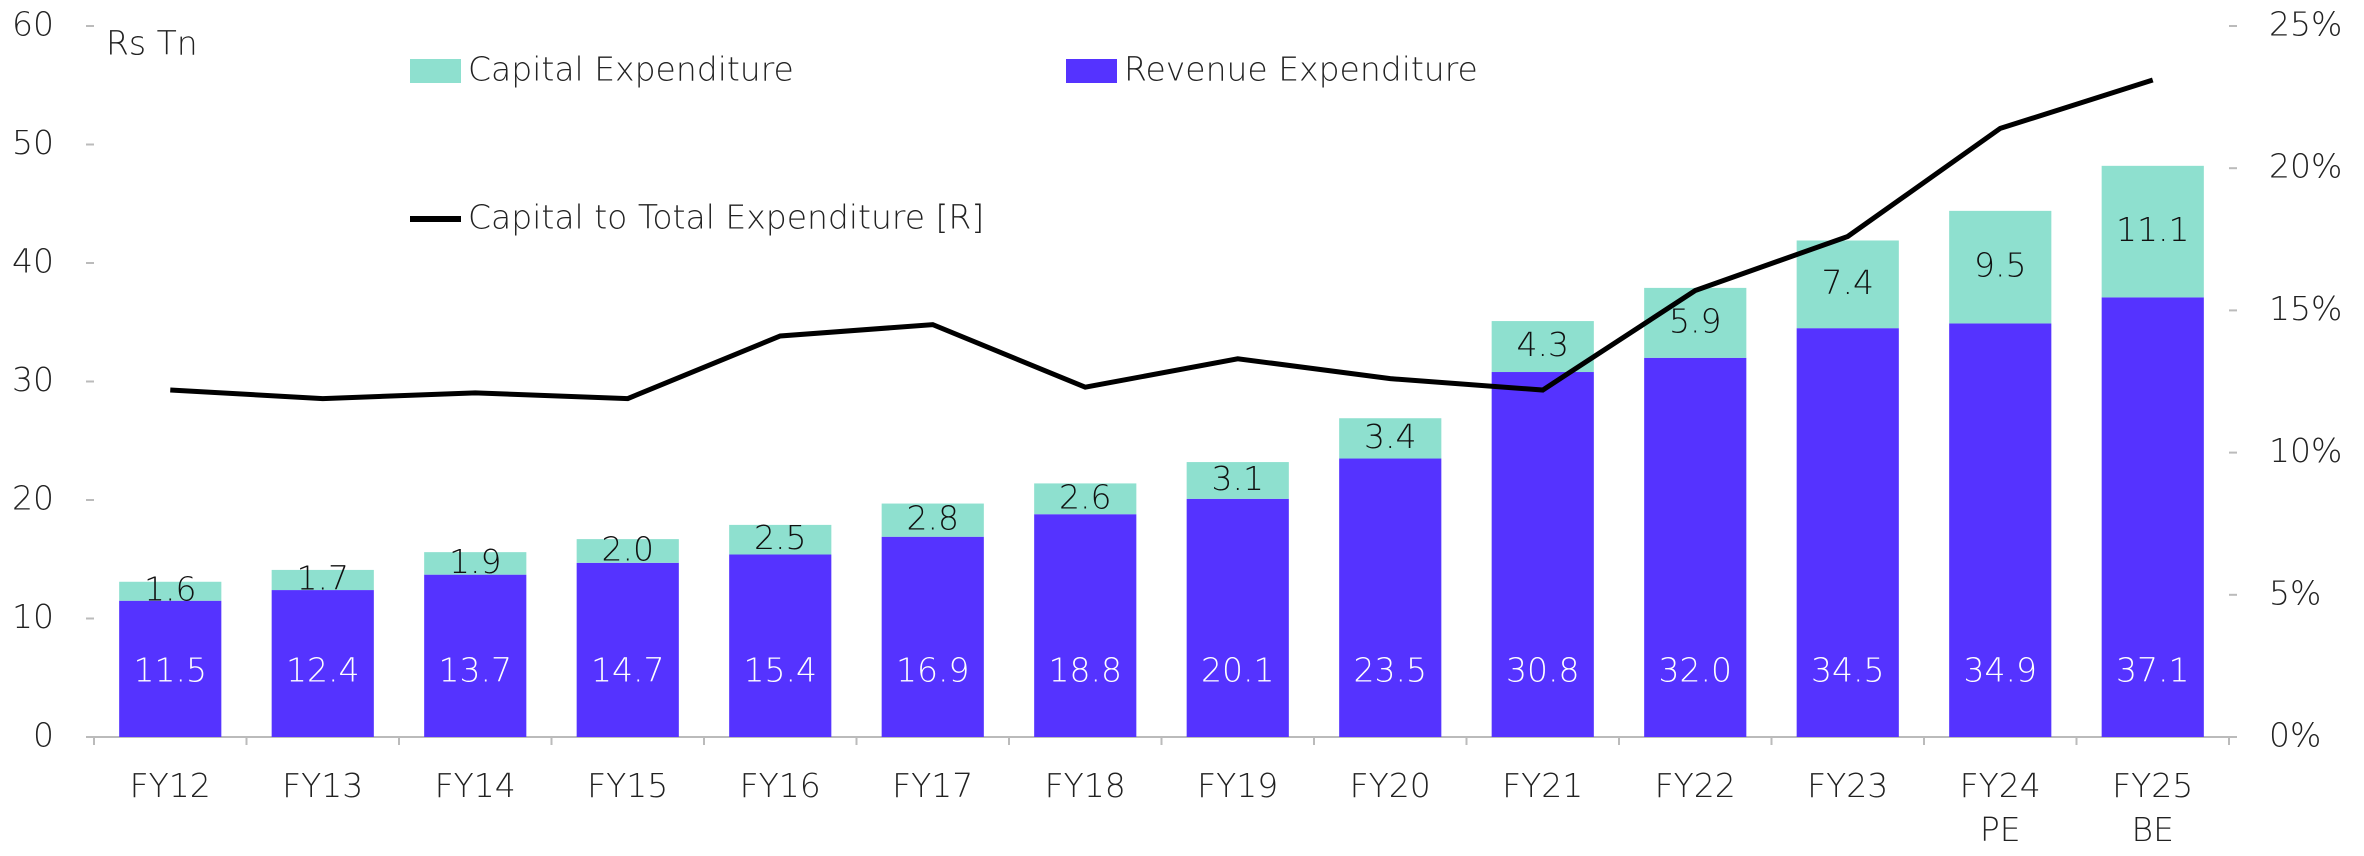 The image size is (2364, 856). I want to click on x-tick-label: FY25 BE, so click(2152, 807).